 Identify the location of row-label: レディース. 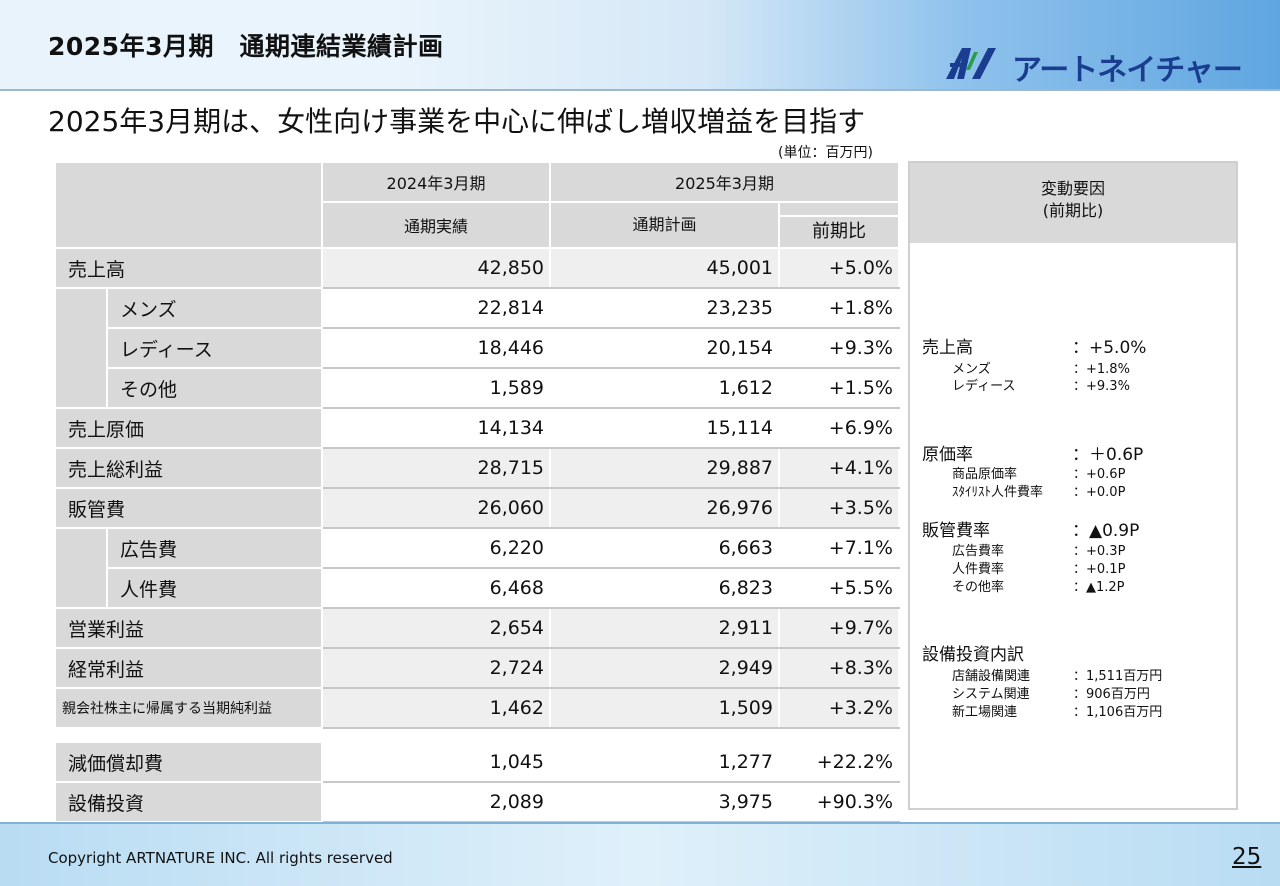
(214, 348).